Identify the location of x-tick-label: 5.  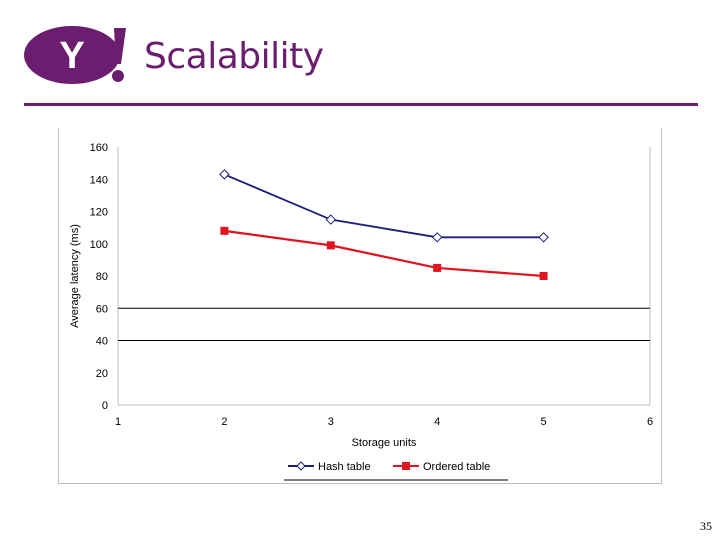
(544, 422).